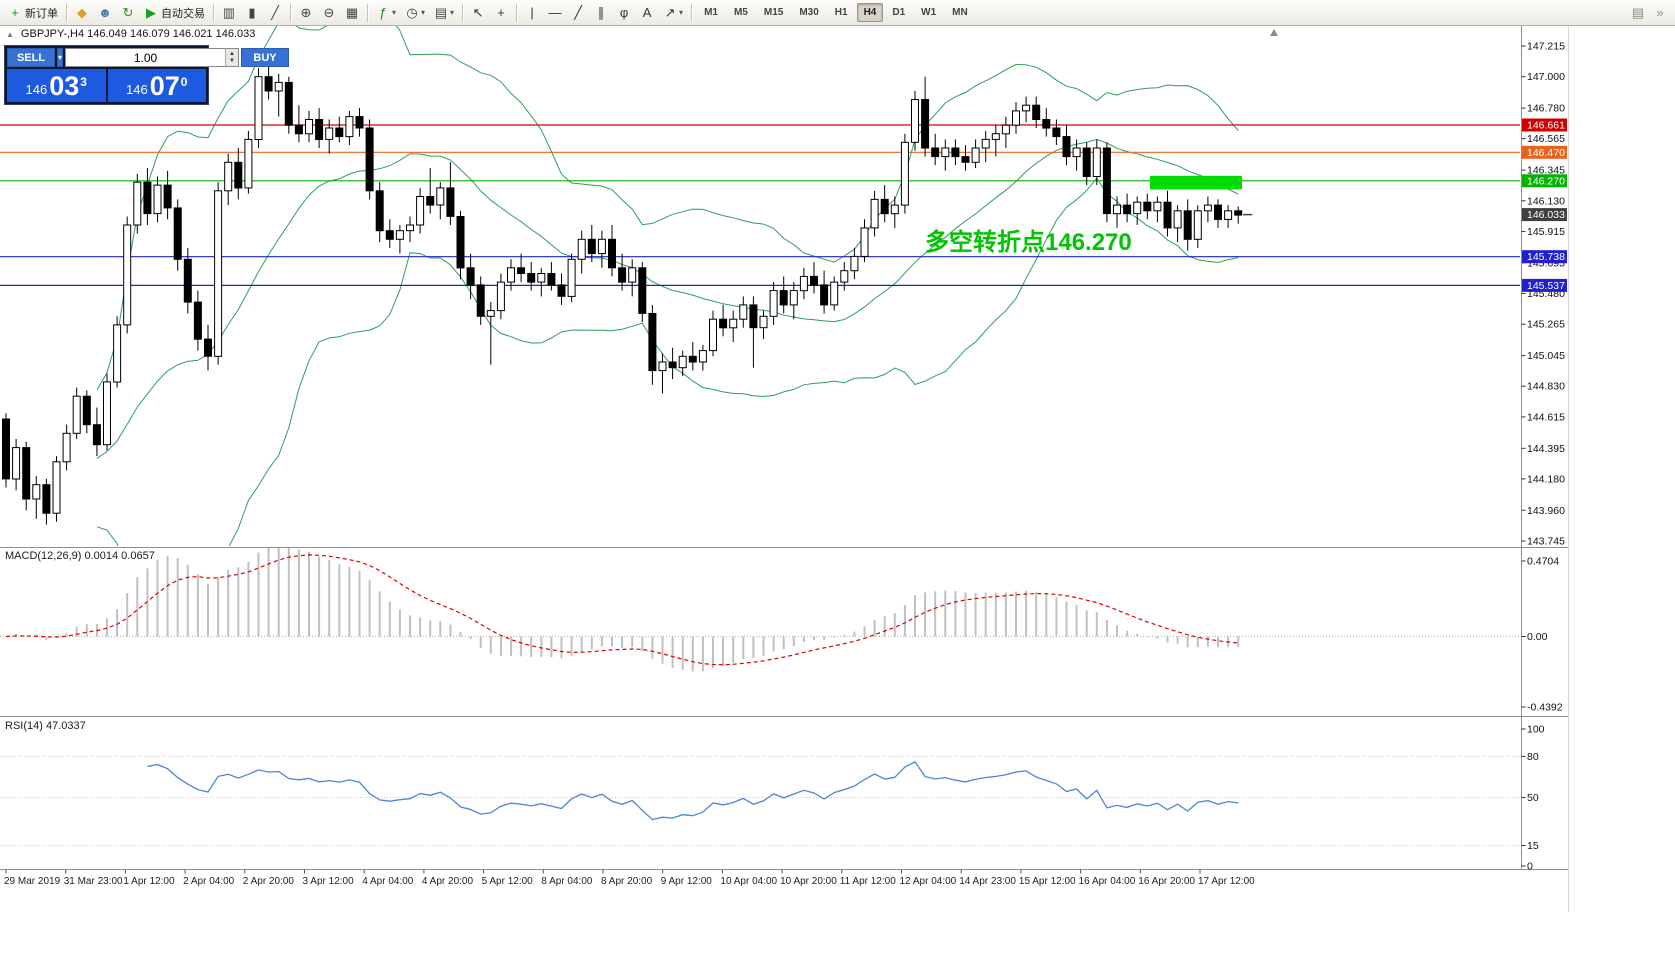 This screenshot has height=953, width=1675. I want to click on new-order-button: + 新订单, so click(33, 13).